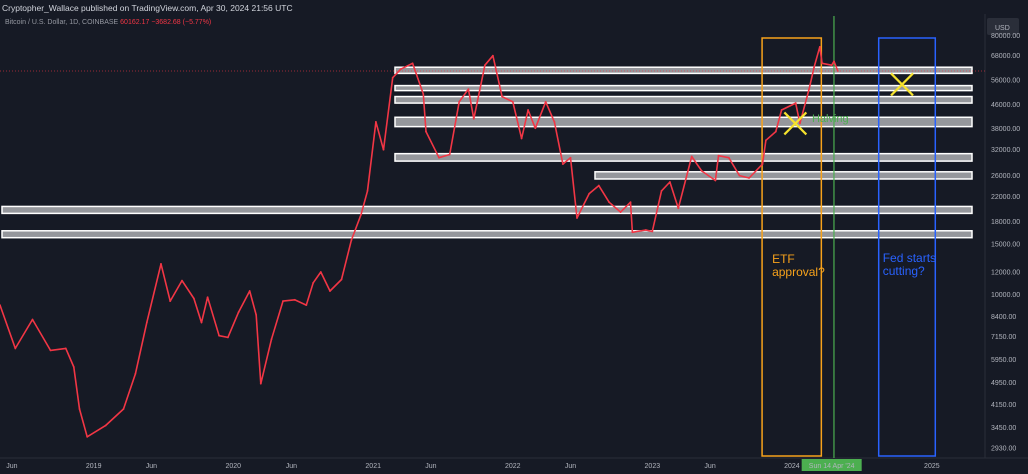 This screenshot has width=1028, height=474. What do you see at coordinates (1003, 428) in the screenshot?
I see `y-tick-label: 3450.00` at bounding box center [1003, 428].